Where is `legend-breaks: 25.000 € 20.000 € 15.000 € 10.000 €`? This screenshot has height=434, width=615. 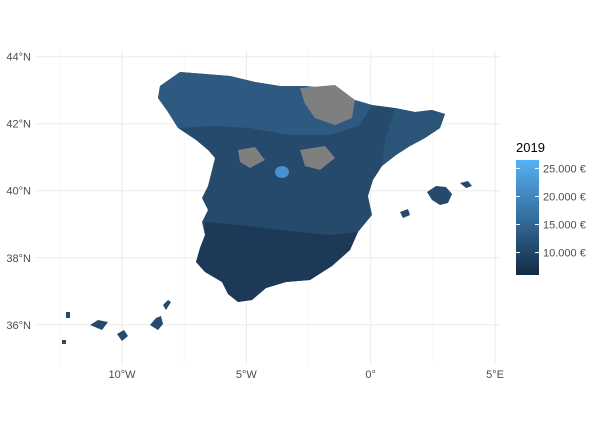
legend-breaks: 25.000 € 20.000 € 15.000 € 10.000 € is located at coordinates (551, 211).